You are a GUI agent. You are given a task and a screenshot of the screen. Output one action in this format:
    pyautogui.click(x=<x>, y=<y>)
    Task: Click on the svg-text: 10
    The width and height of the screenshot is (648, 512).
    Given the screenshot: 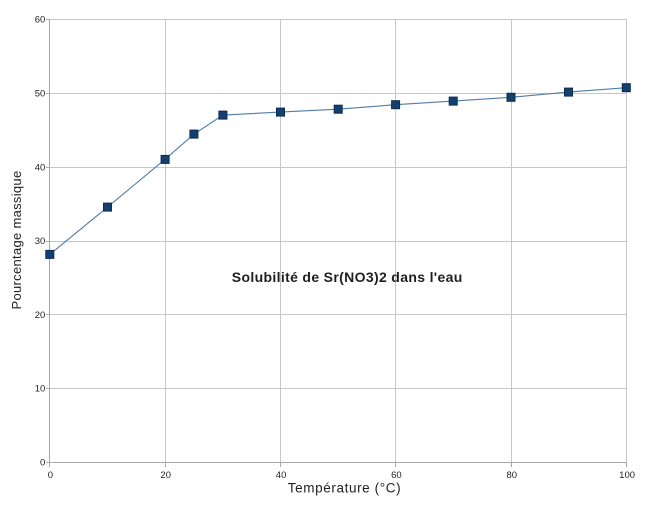 What is the action you would take?
    pyautogui.click(x=40, y=389)
    